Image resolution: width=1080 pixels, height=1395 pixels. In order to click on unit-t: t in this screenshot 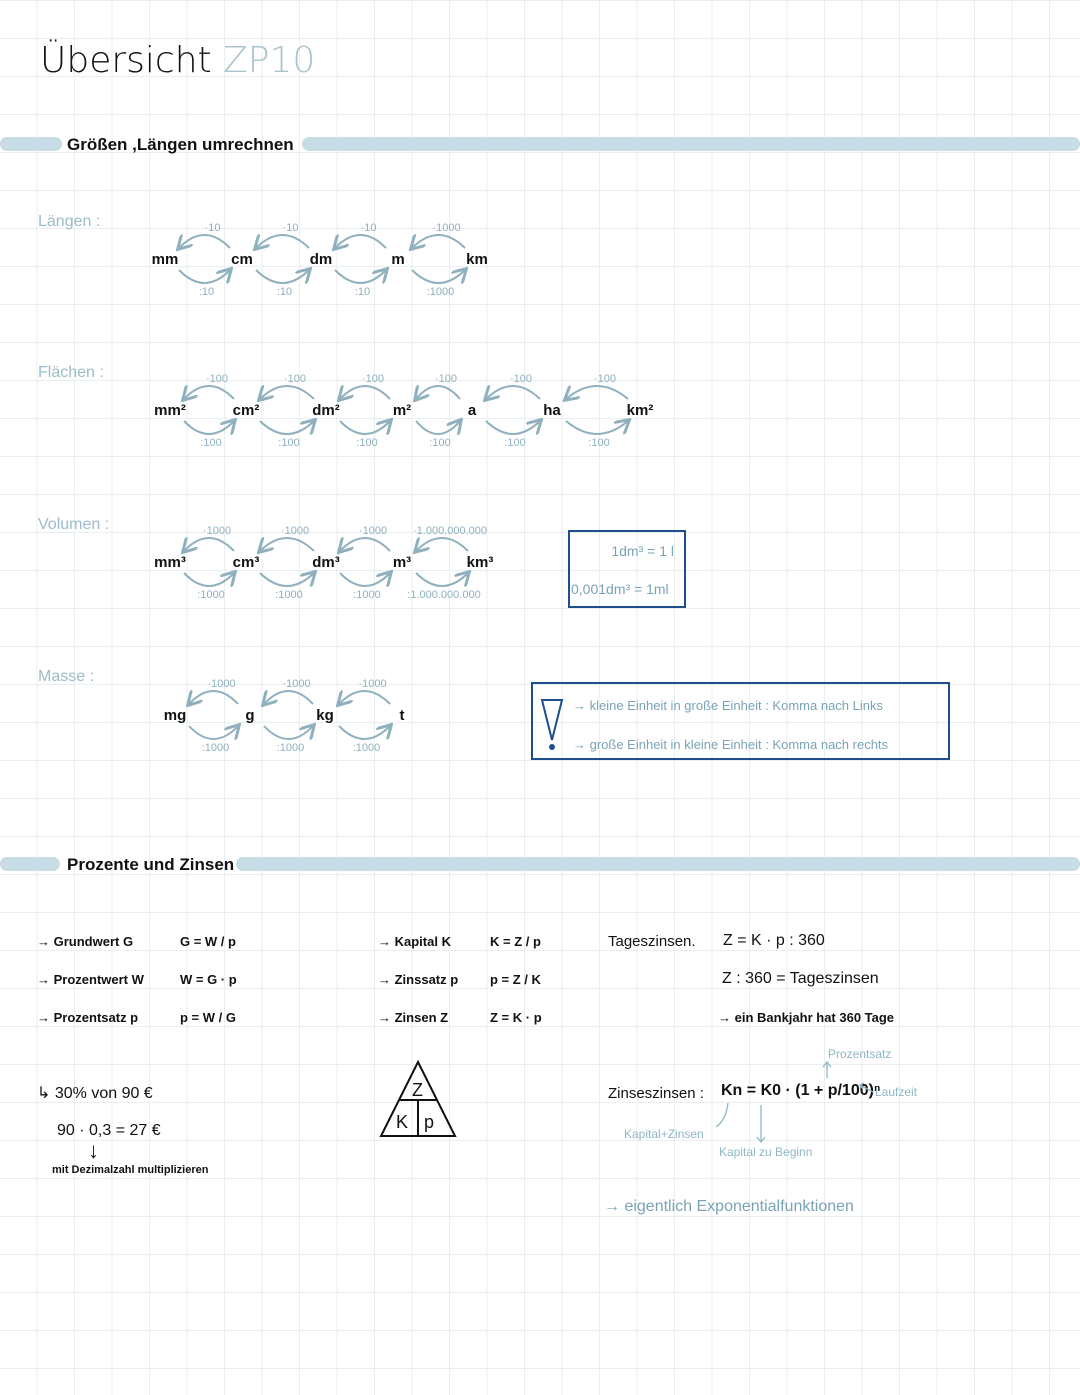, I will do `click(402, 715)`.